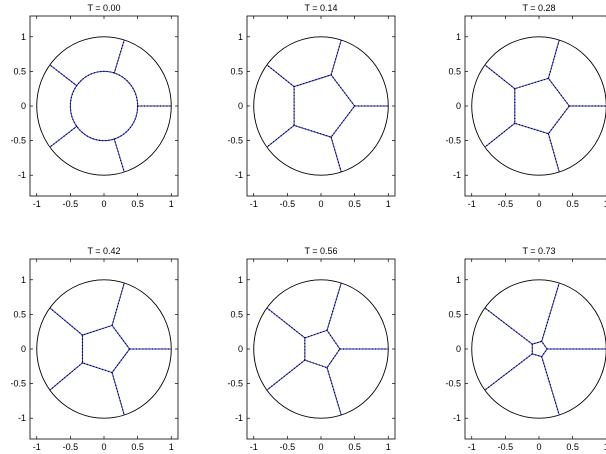  I want to click on panel-title: T = 0.73, so click(538, 251).